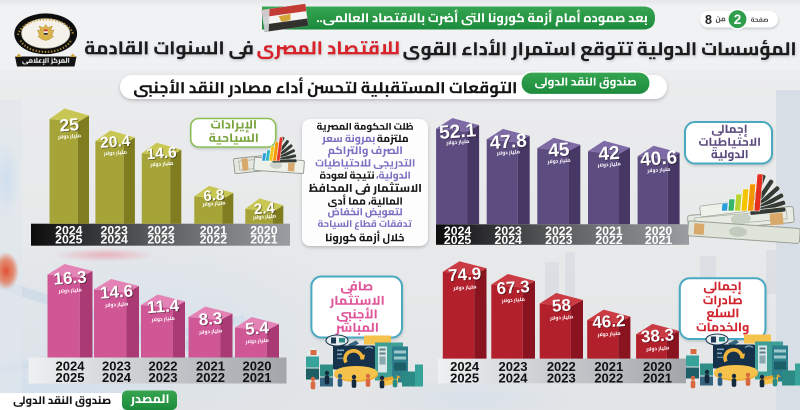 The height and width of the screenshot is (410, 800). What do you see at coordinates (708, 20) in the screenshot?
I see `svg-text: 8` at bounding box center [708, 20].